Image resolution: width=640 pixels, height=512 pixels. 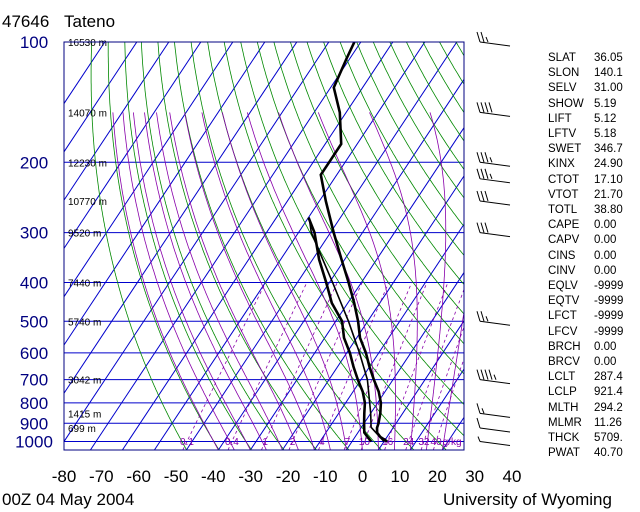 I want to click on index-row: LCLT 287.4, so click(x=585, y=377).